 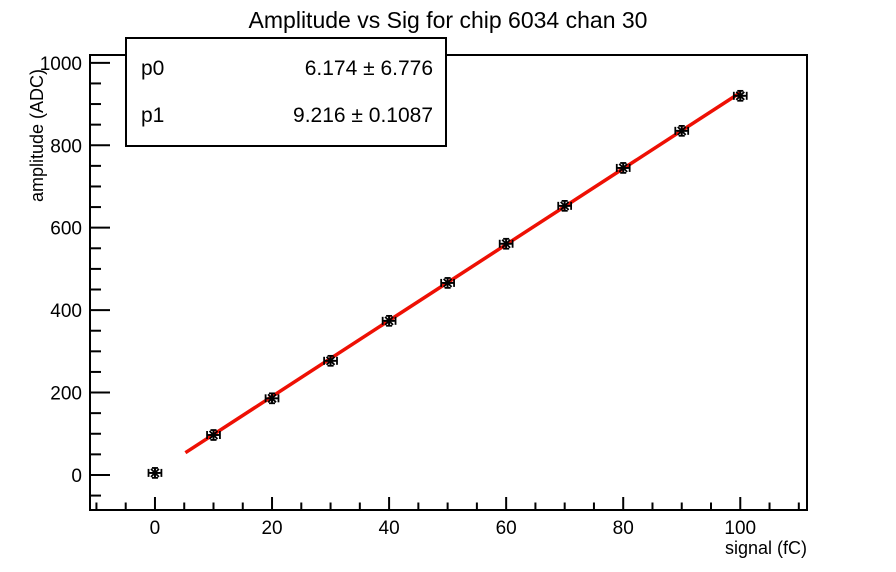 I want to click on y-tick-label: 200, so click(x=66, y=394).